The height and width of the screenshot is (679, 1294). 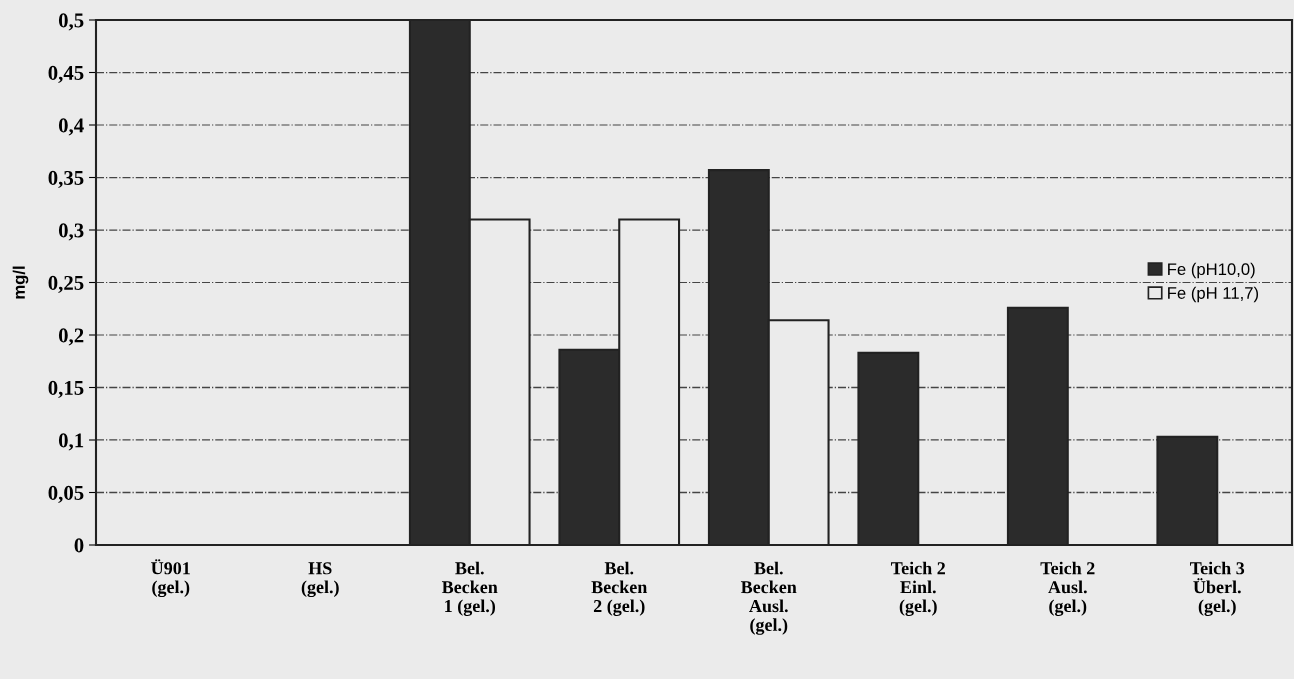 I want to click on y-tick-label: 0,3, so click(x=71, y=232).